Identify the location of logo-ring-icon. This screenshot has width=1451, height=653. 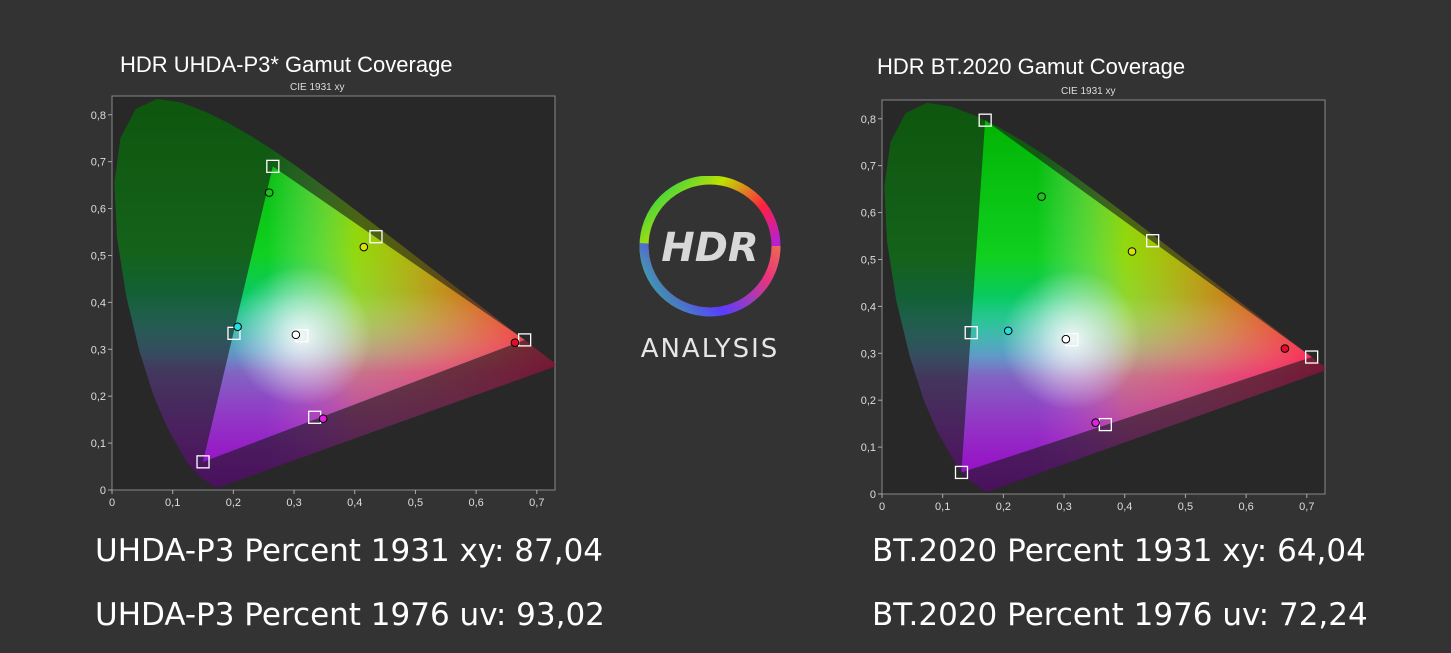
(710, 246).